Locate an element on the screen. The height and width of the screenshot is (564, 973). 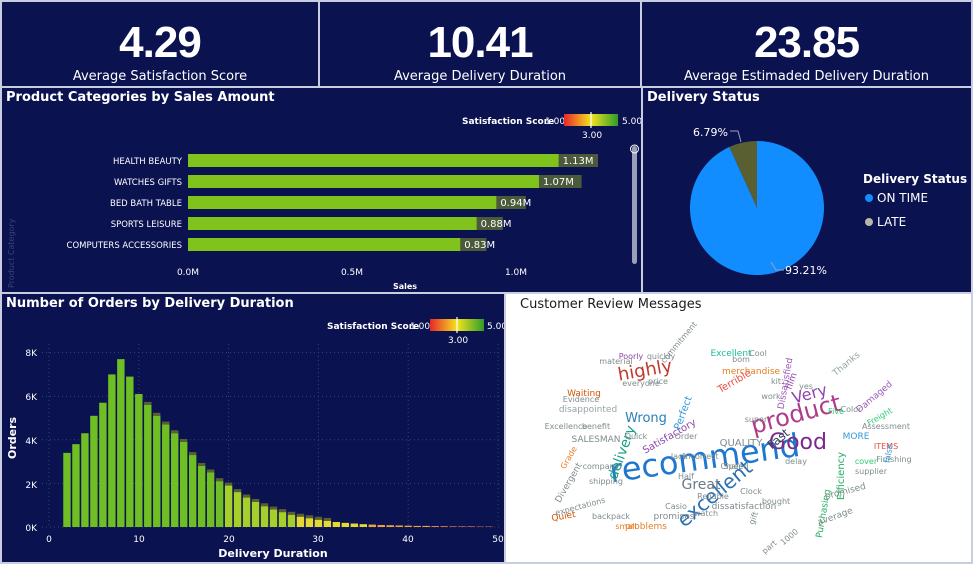
word-problems: problems is located at coordinates (646, 527).